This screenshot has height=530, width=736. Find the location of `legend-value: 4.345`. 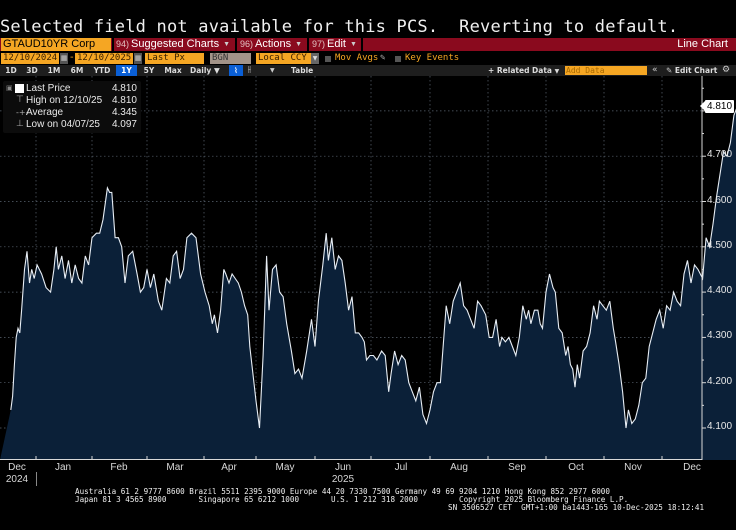

legend-value: 4.345 is located at coordinates (124, 112).